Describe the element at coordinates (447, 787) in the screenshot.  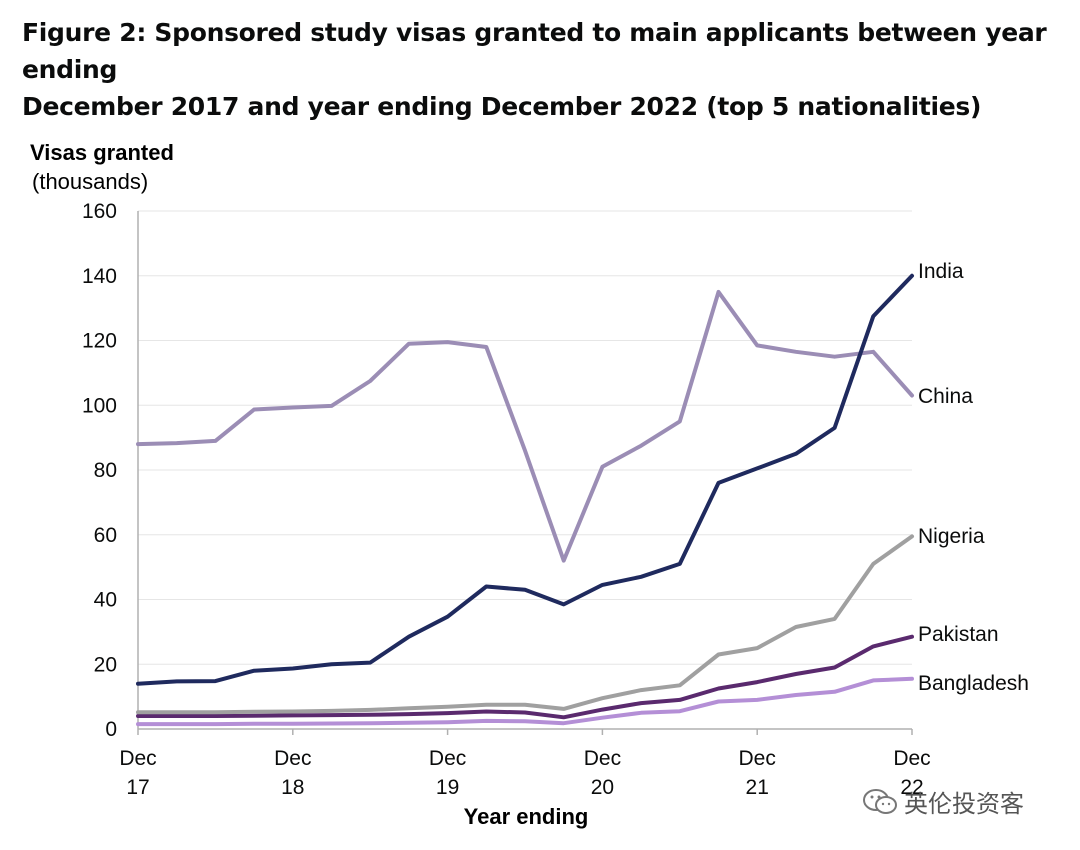
I see `x-tick-label: 19` at that location.